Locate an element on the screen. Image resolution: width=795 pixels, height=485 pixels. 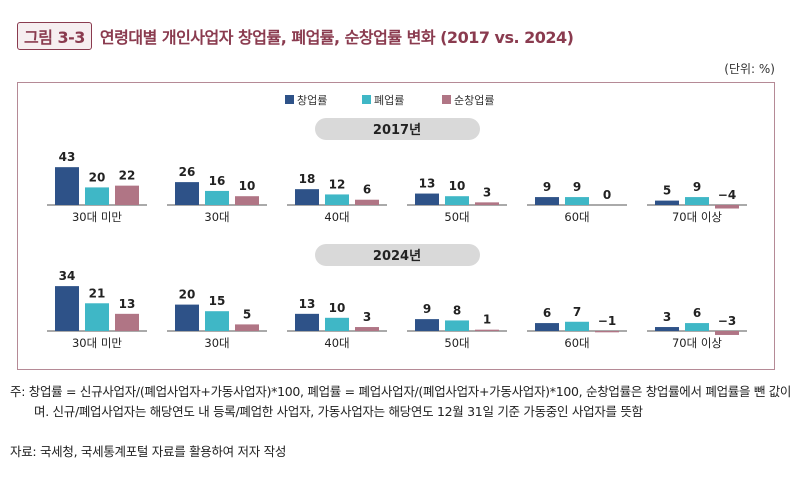
legend-label: 폐업률 is located at coordinates (389, 100).